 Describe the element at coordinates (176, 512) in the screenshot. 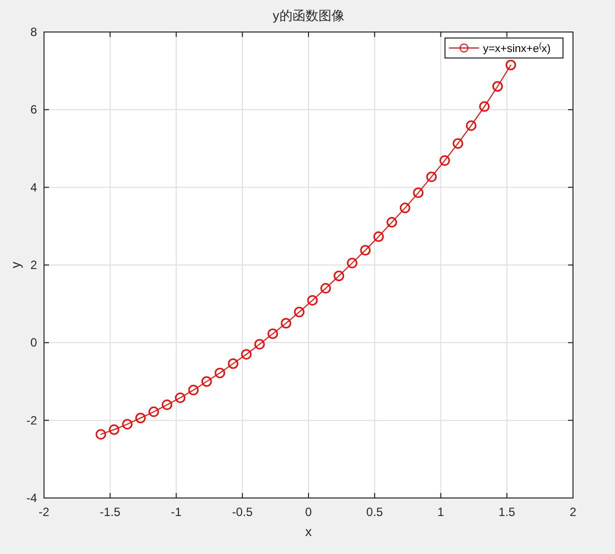

I see `x-tick-label: -1` at that location.